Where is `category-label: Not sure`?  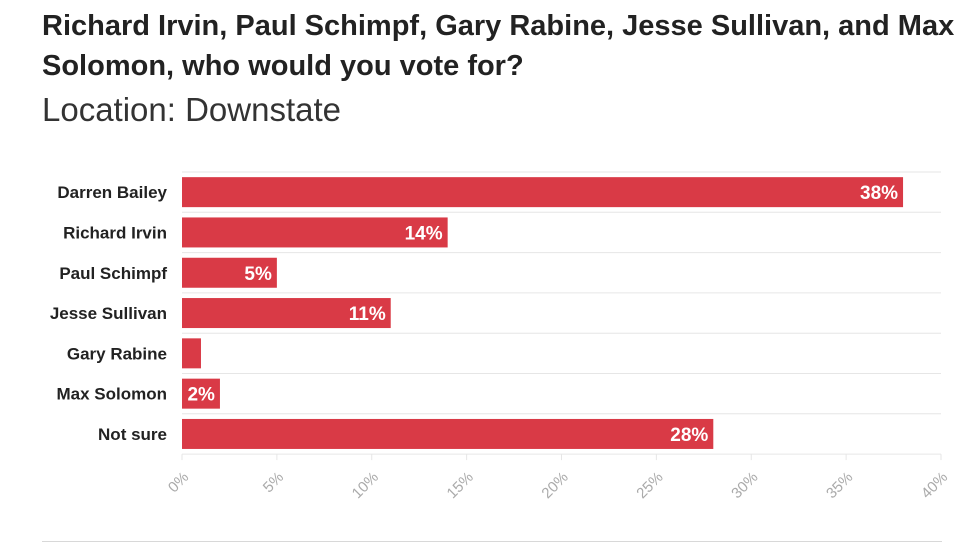 category-label: Not sure is located at coordinates (132, 434).